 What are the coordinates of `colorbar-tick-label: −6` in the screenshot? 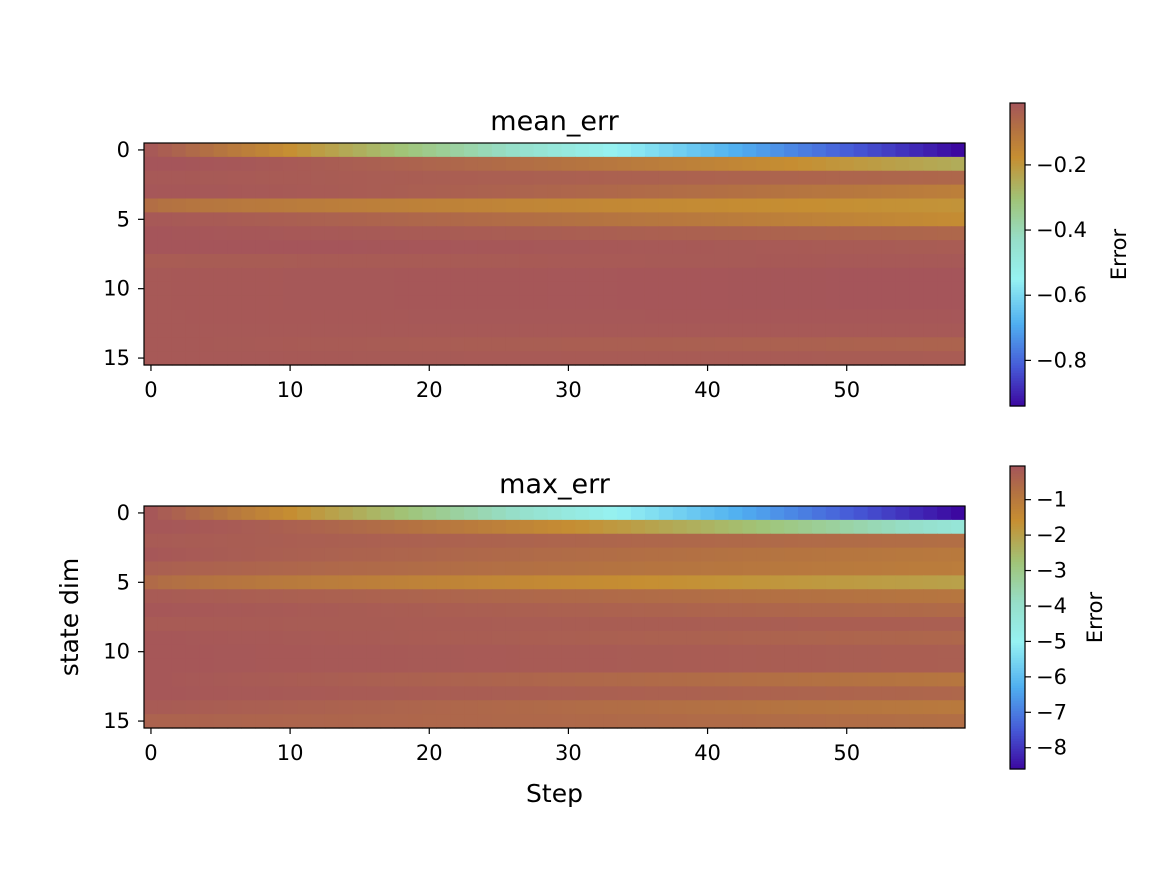 It's located at (1051, 677).